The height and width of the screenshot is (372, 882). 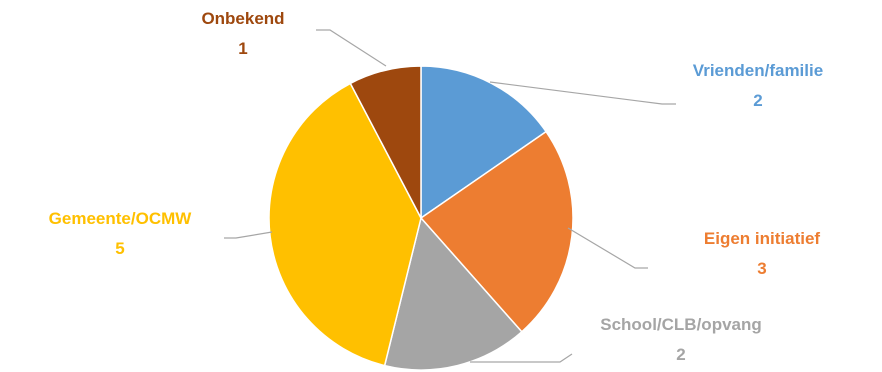 I want to click on pie-slice-vrienden-familie, so click(x=484, y=142).